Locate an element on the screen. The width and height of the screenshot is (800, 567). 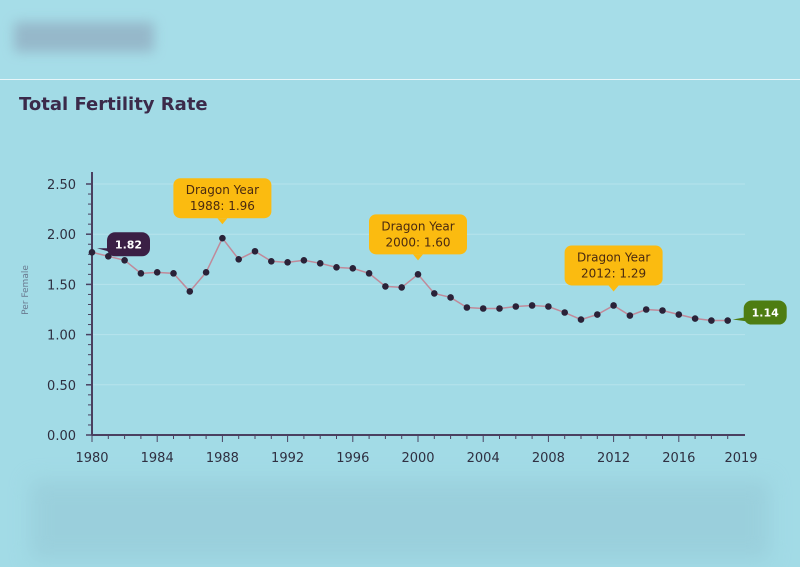
callout-value: 2000: 1.60 is located at coordinates (417, 242).